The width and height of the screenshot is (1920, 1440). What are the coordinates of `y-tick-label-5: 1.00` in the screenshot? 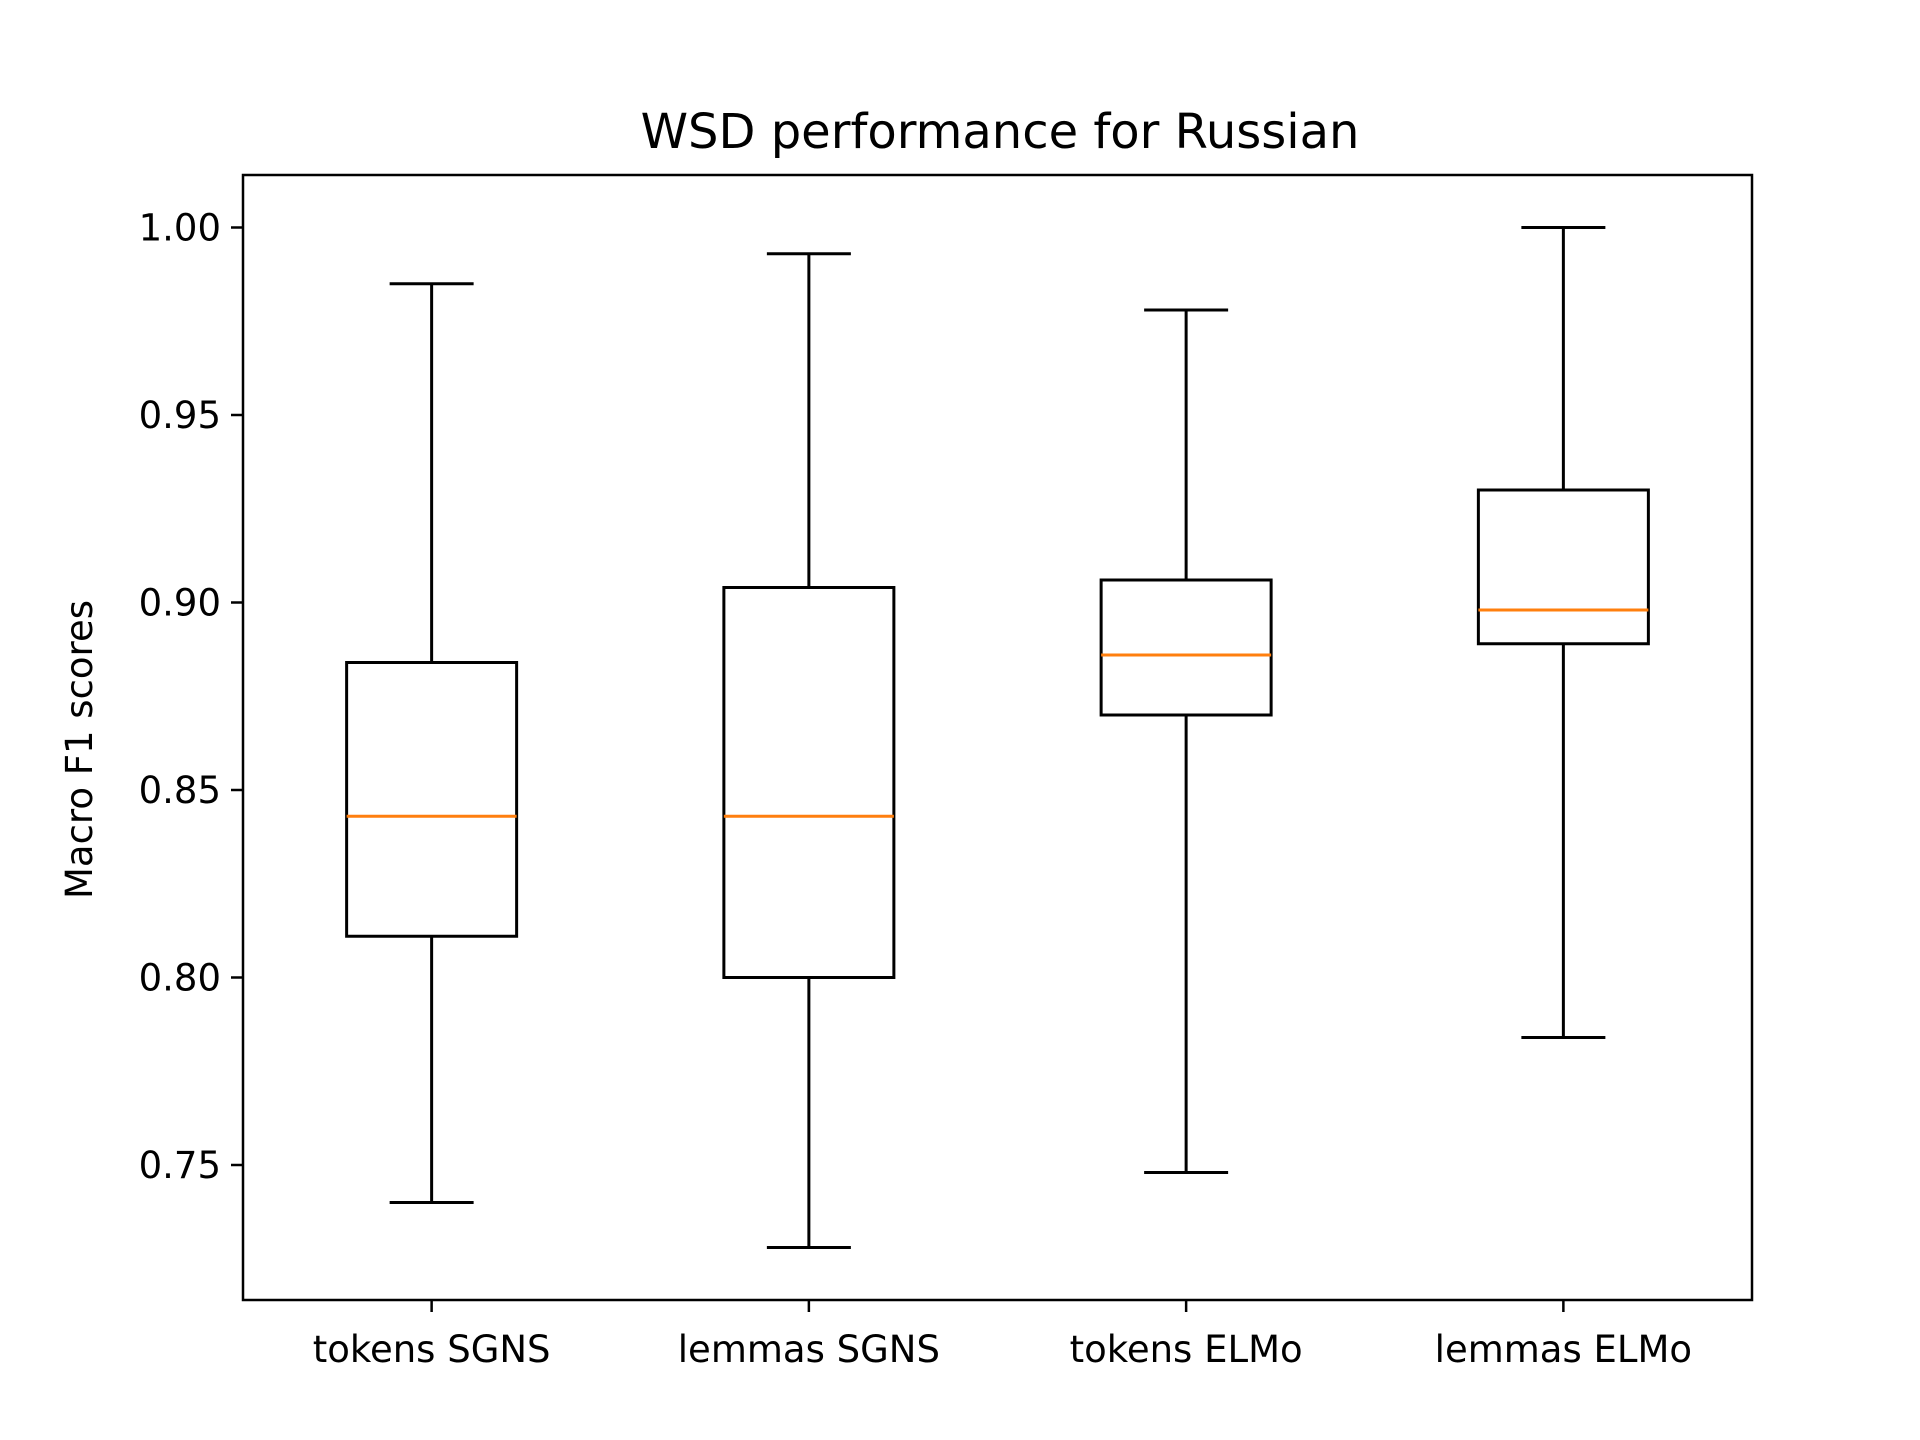 It's located at (180, 228).